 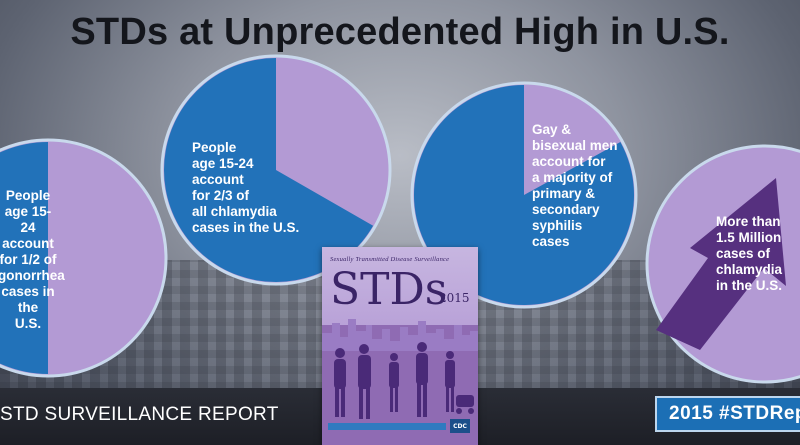 What do you see at coordinates (460, 426) in the screenshot?
I see `cdc-logo: CDC` at bounding box center [460, 426].